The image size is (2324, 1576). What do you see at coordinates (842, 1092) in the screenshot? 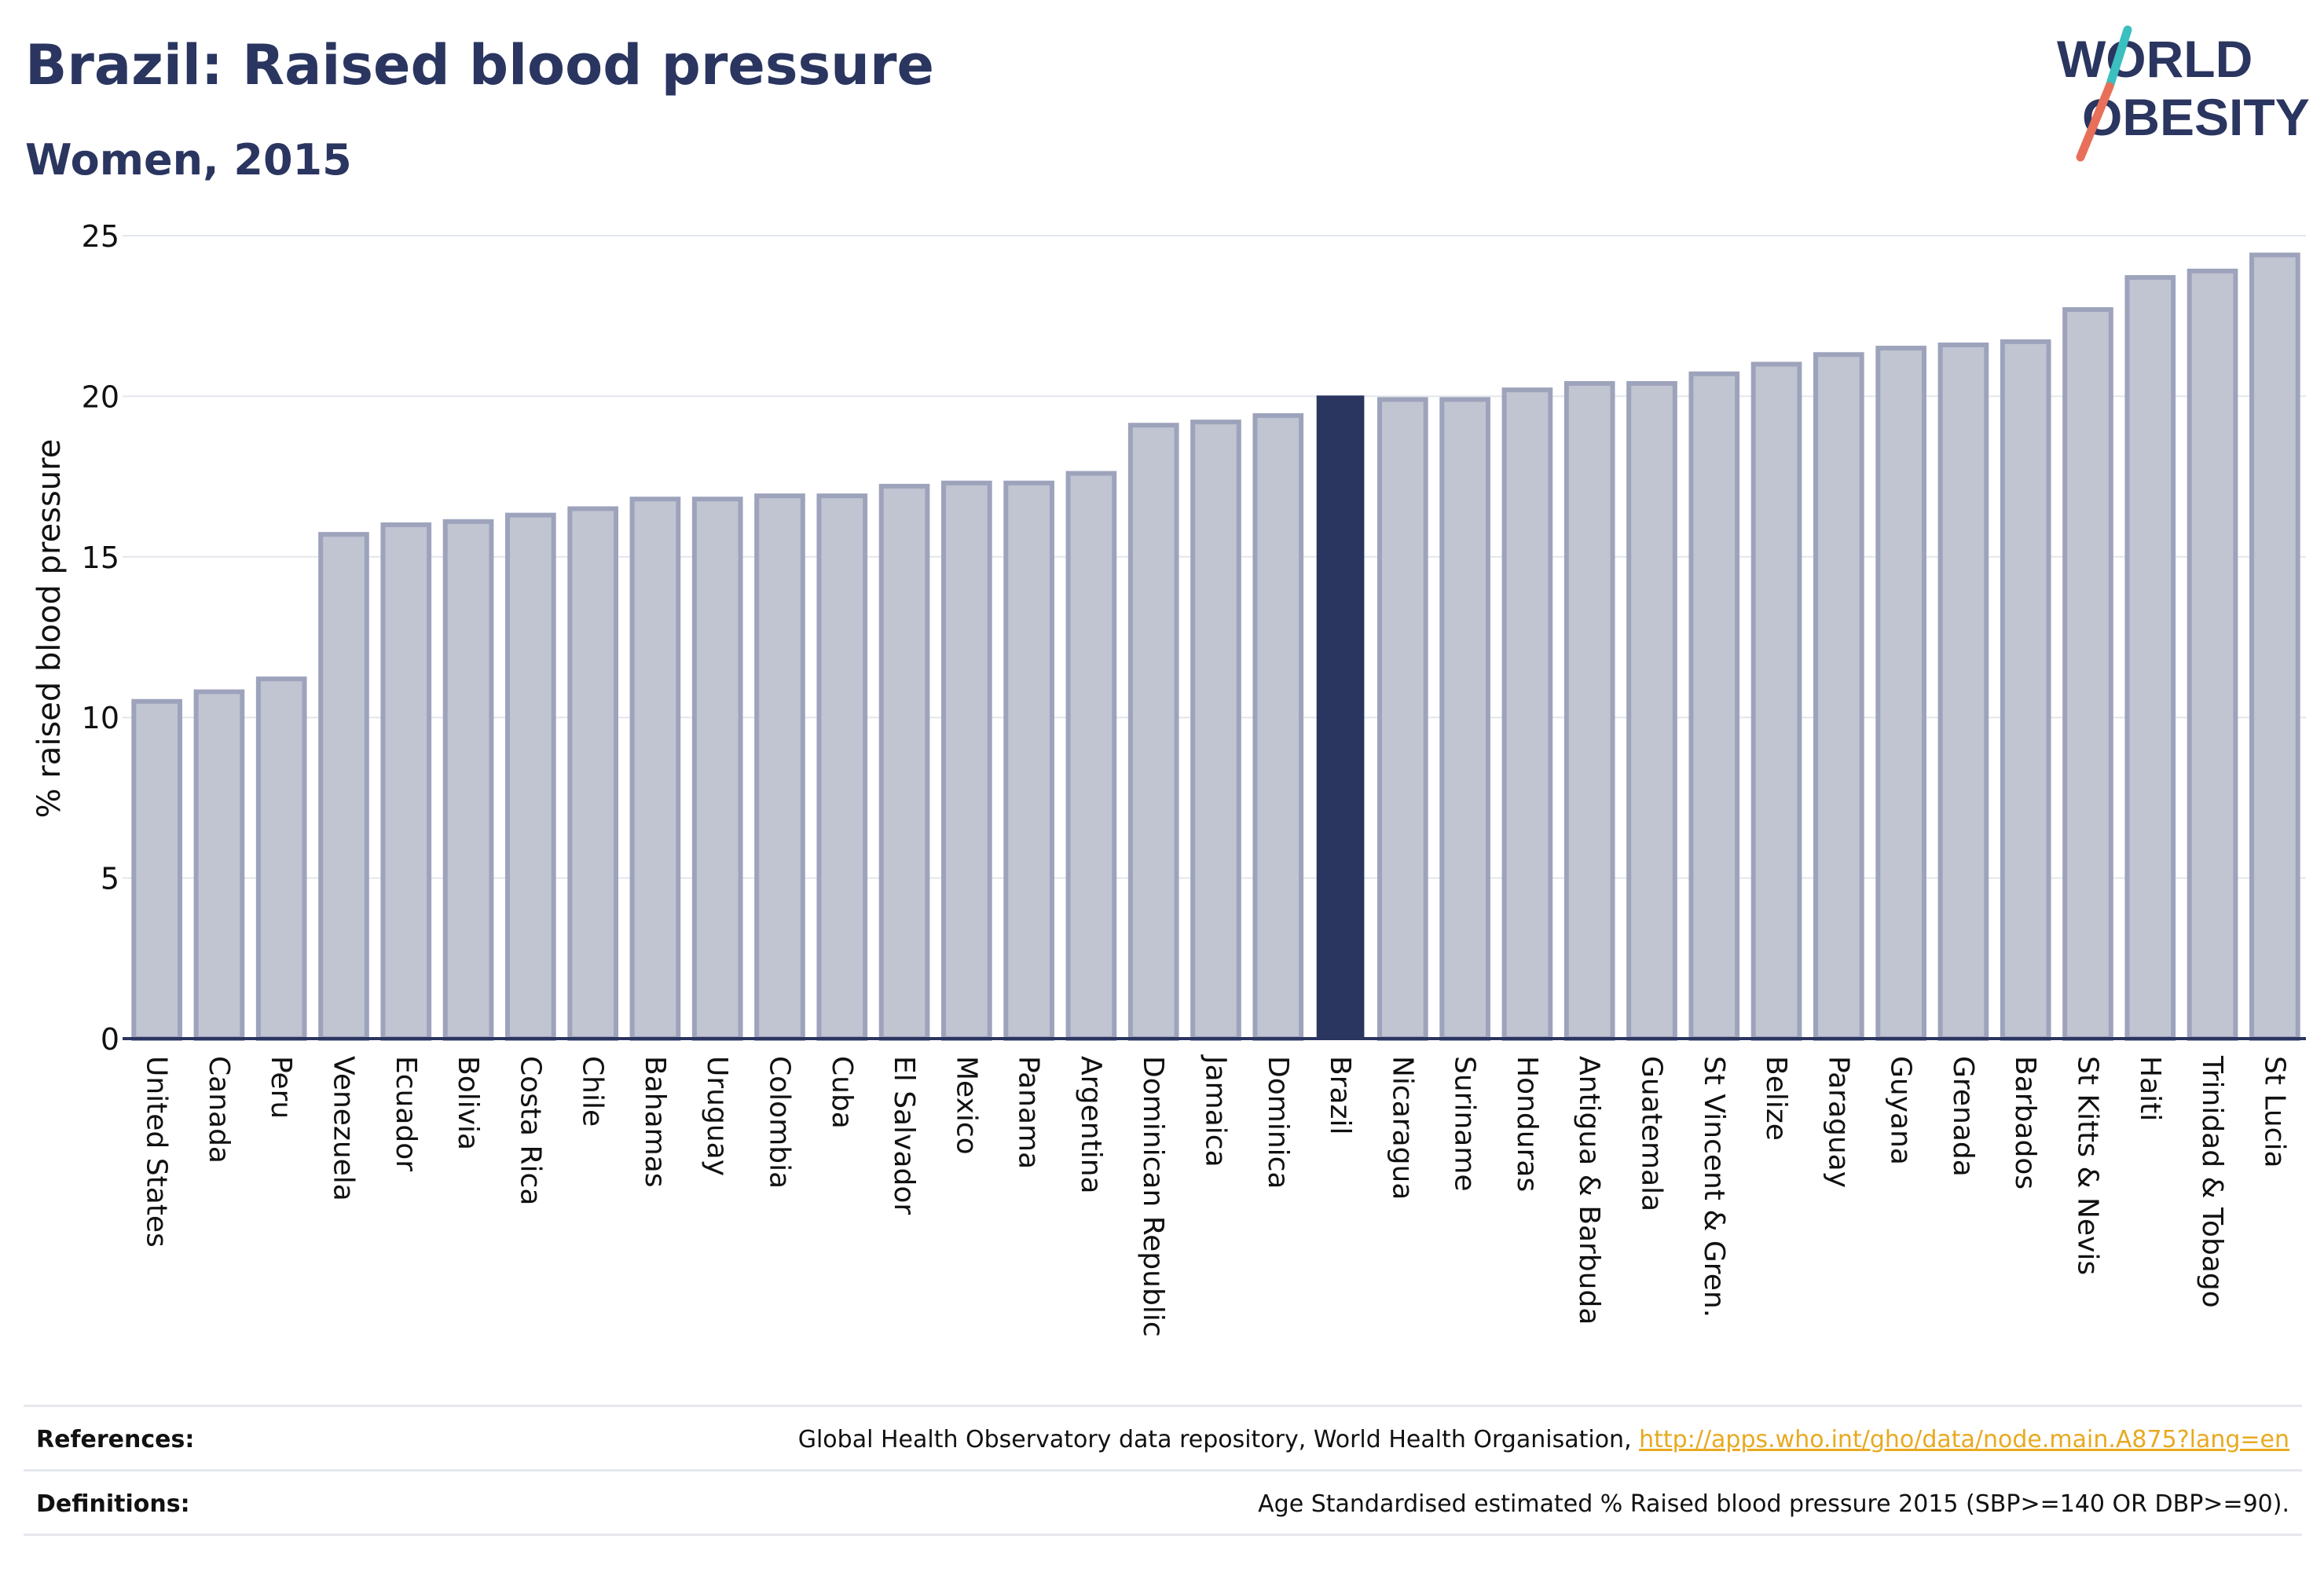
I see `x-tick-label: Cuba` at bounding box center [842, 1092].